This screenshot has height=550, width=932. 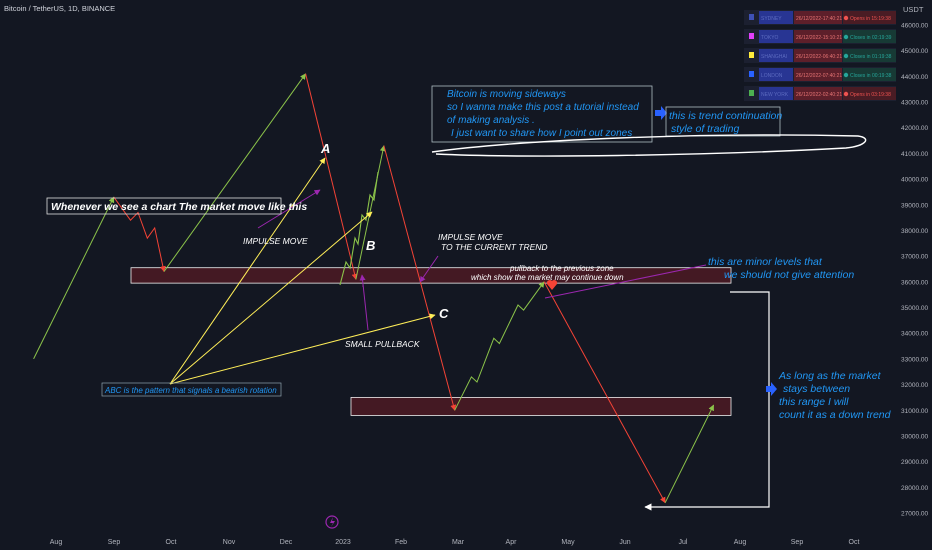 What do you see at coordinates (649, 145) in the screenshot?
I see `scribble-underline` at bounding box center [649, 145].